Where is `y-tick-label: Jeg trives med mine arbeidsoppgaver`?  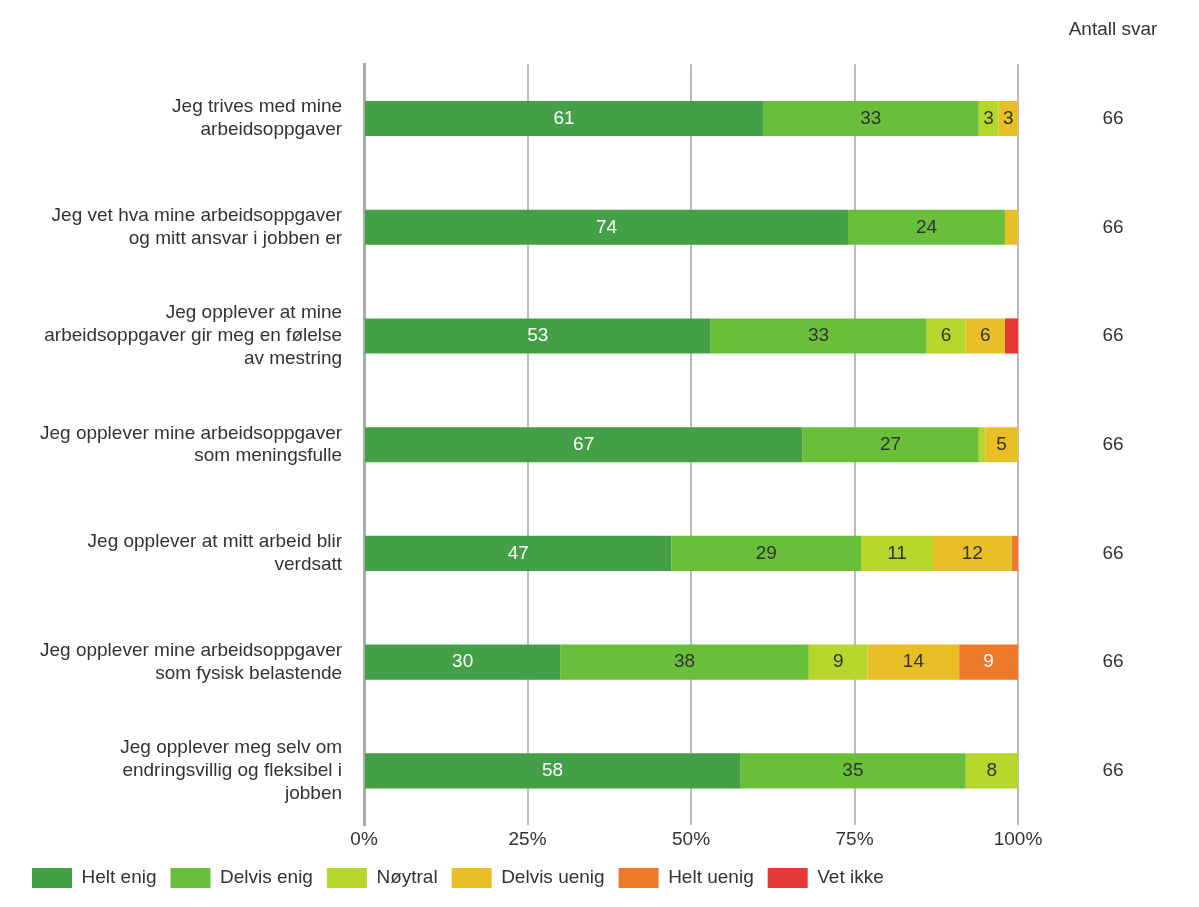
y-tick-label: Jeg trives med mine arbeidsoppgaver is located at coordinates (257, 117).